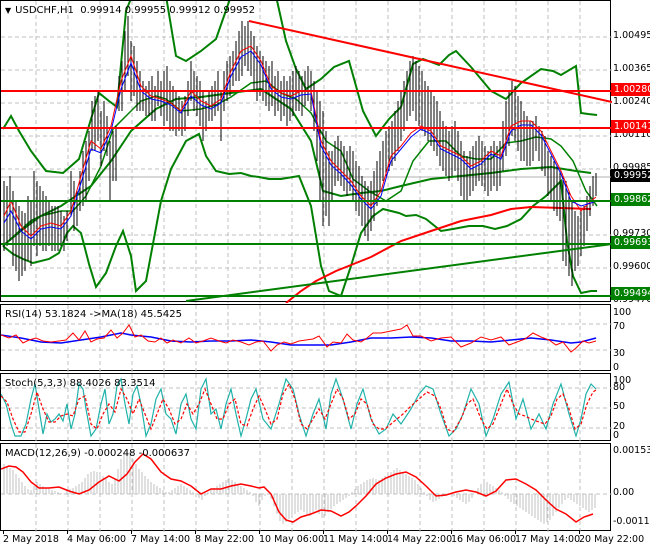 This screenshot has height=550, width=650. What do you see at coordinates (631, 521) in the screenshot?
I see `macd-tick: -0.001149` at bounding box center [631, 521].